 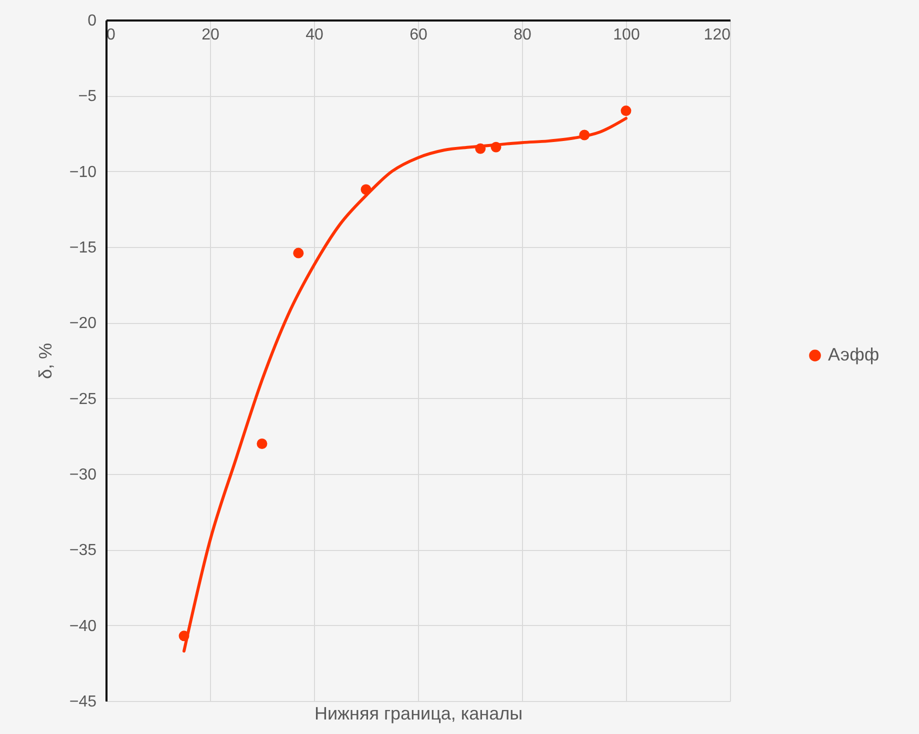 What do you see at coordinates (83, 172) in the screenshot?
I see `y-tick-label: −10` at bounding box center [83, 172].